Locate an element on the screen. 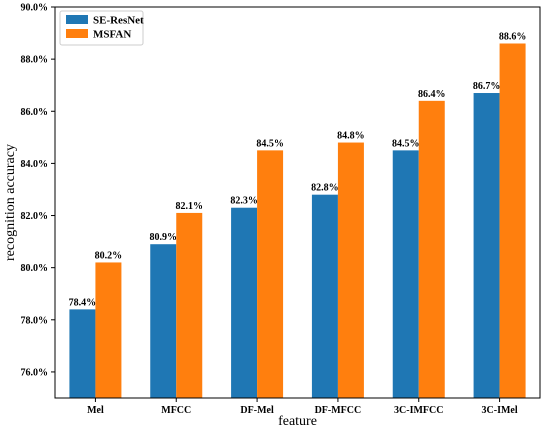 The height and width of the screenshot is (430, 550). y-tick-label: 84.0% is located at coordinates (35, 164).